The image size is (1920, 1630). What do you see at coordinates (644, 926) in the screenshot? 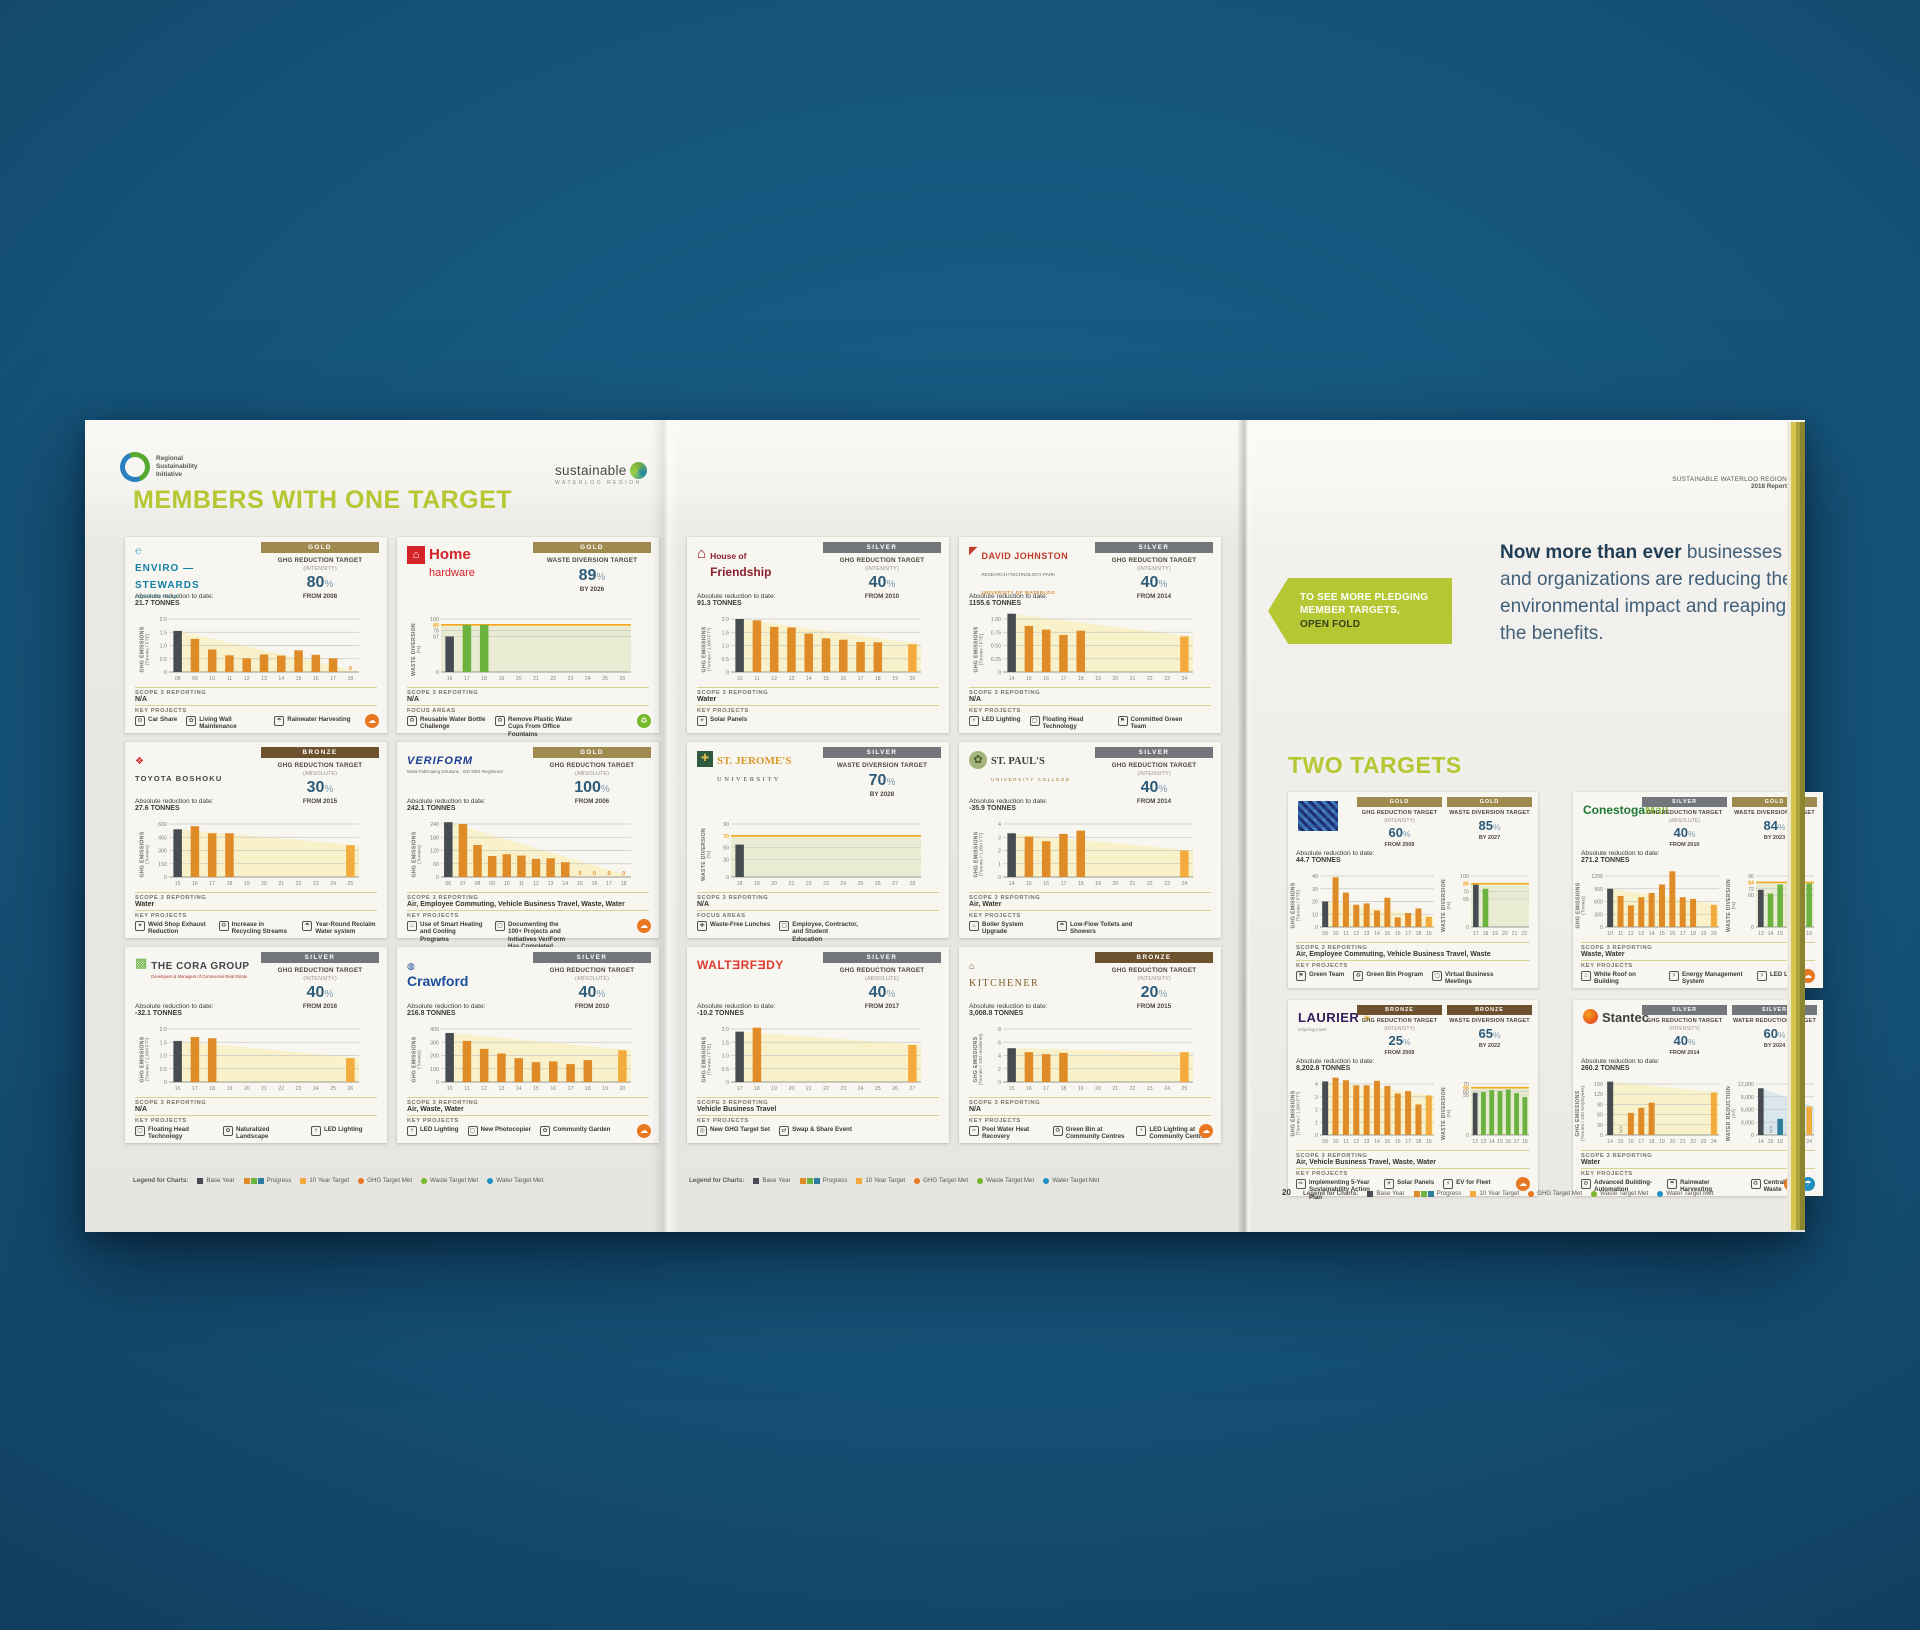
I see `ghg-target-met-icon: ☁` at bounding box center [644, 926].